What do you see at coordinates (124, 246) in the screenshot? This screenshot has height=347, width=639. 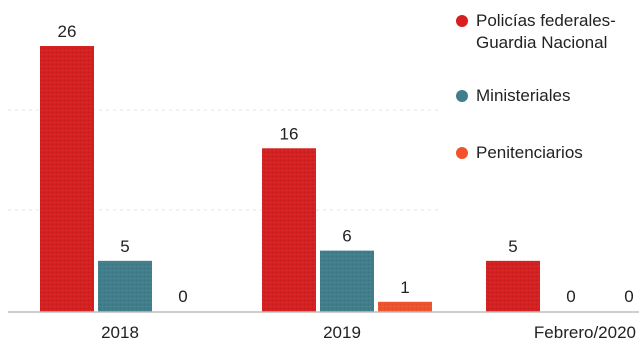 I see `value-label-2018-1: 5` at bounding box center [124, 246].